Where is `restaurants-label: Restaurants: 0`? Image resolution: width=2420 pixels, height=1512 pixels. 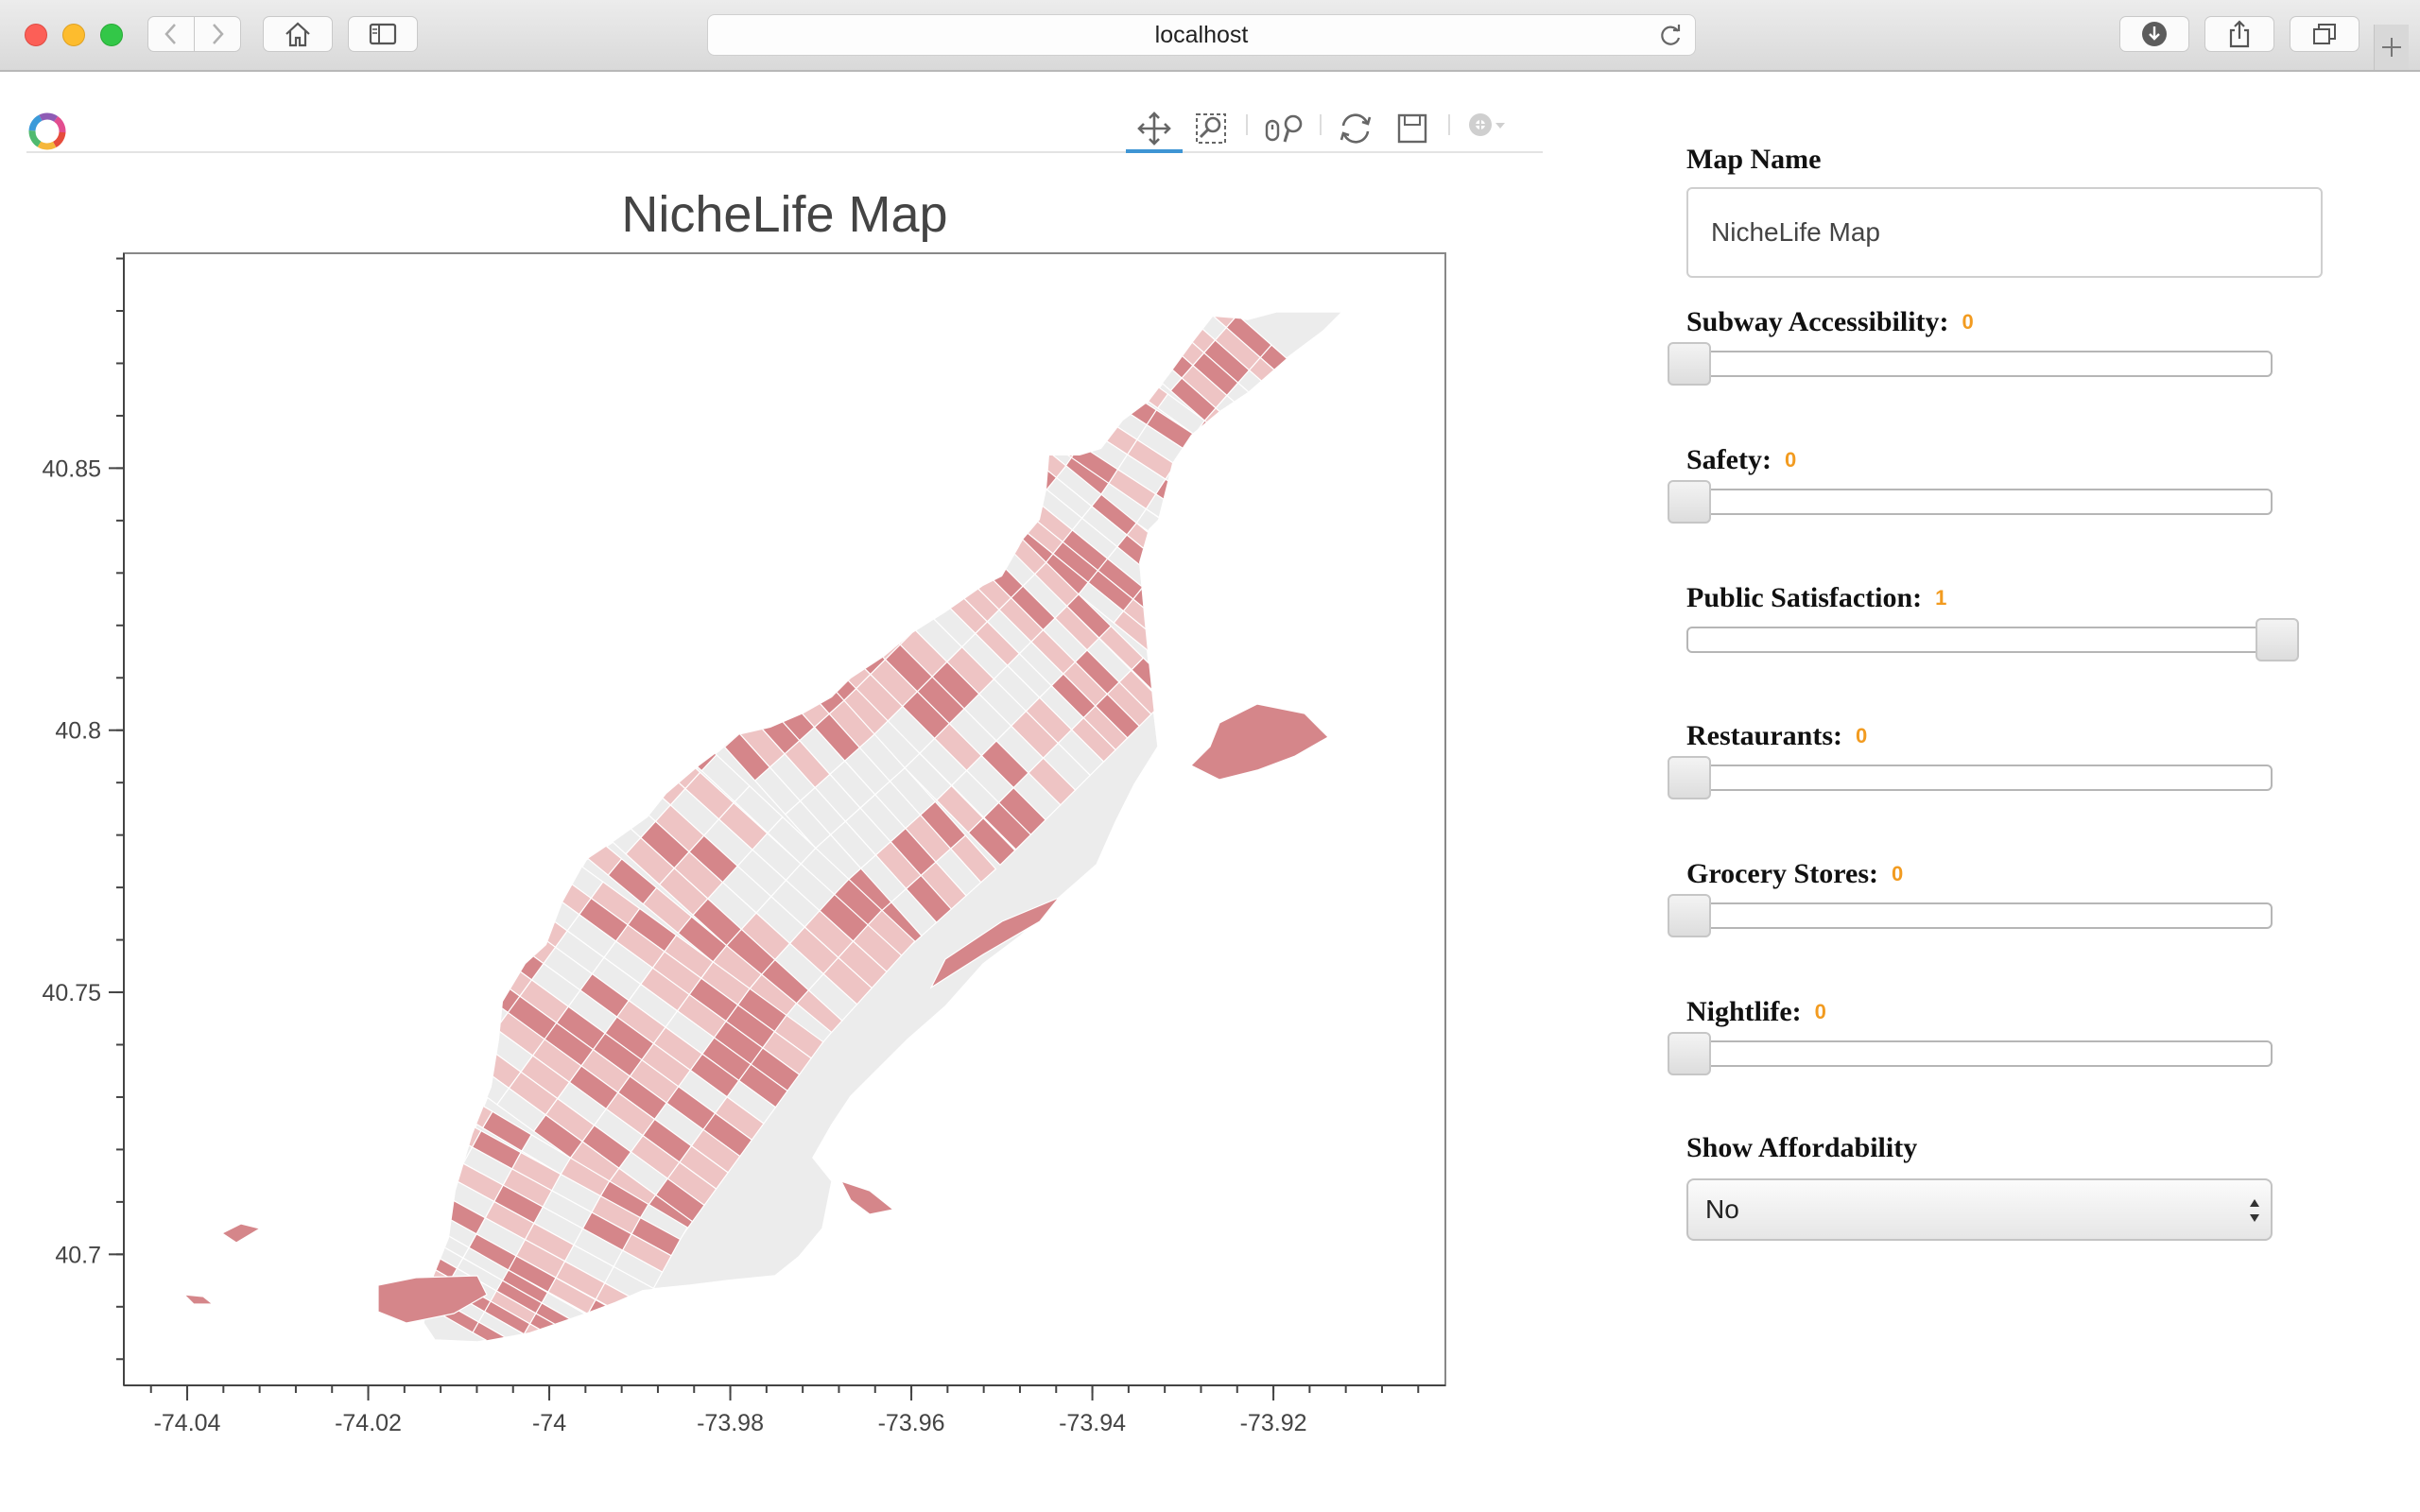
restaurants-label: Restaurants: 0 is located at coordinates (1776, 736).